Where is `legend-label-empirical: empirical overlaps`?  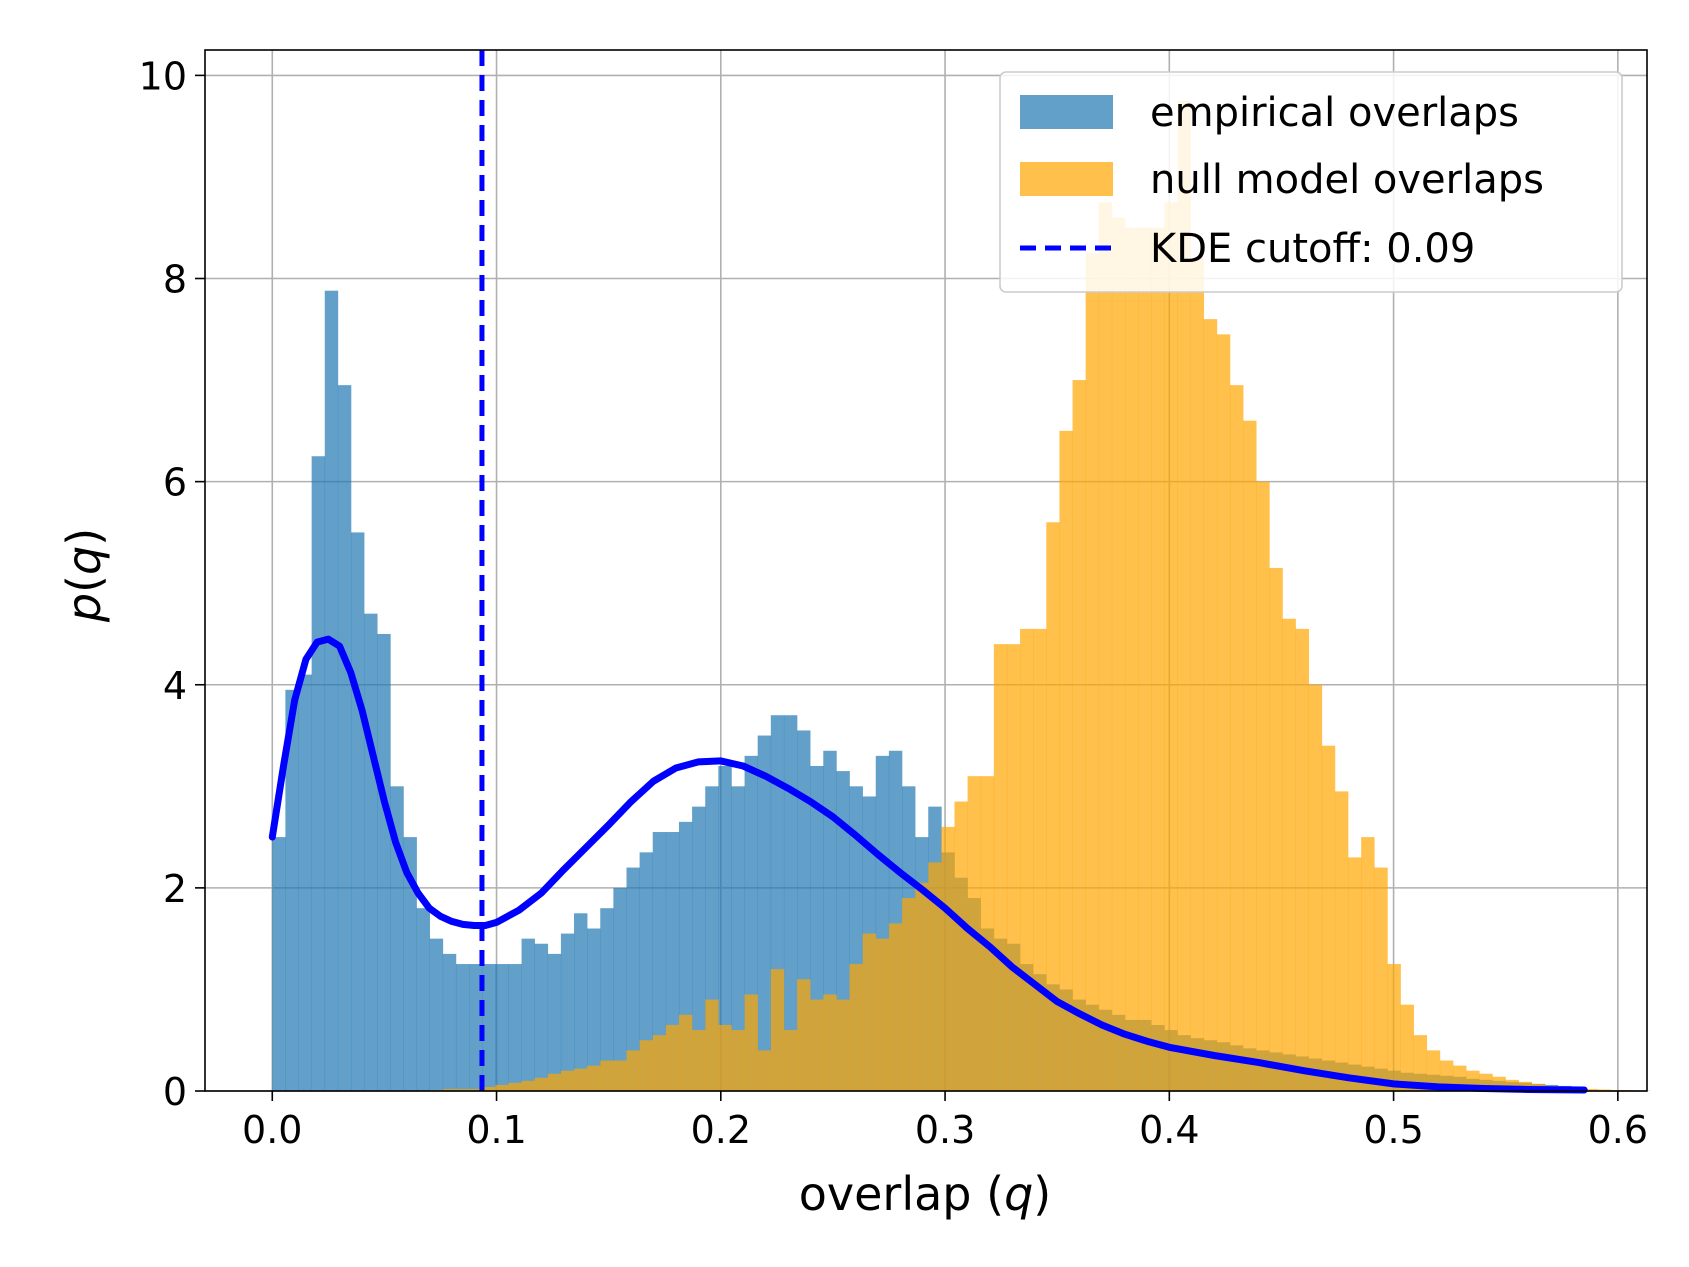 legend-label-empirical: empirical overlaps is located at coordinates (1334, 113).